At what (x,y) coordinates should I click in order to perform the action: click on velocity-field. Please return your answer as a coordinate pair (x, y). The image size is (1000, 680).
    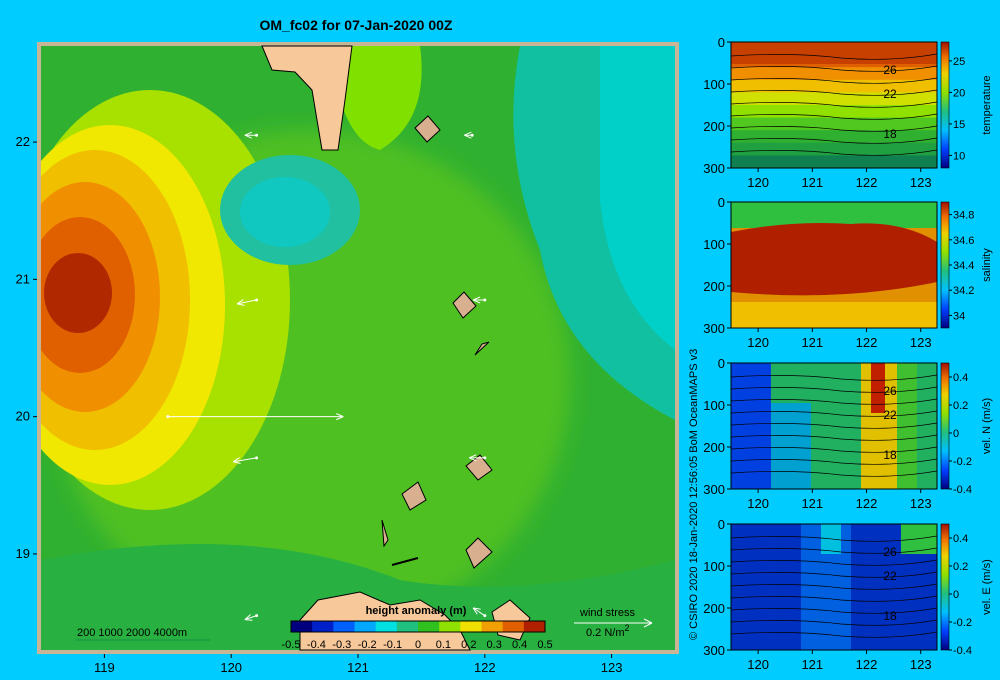
    Looking at the image, I should click on (791, 446).